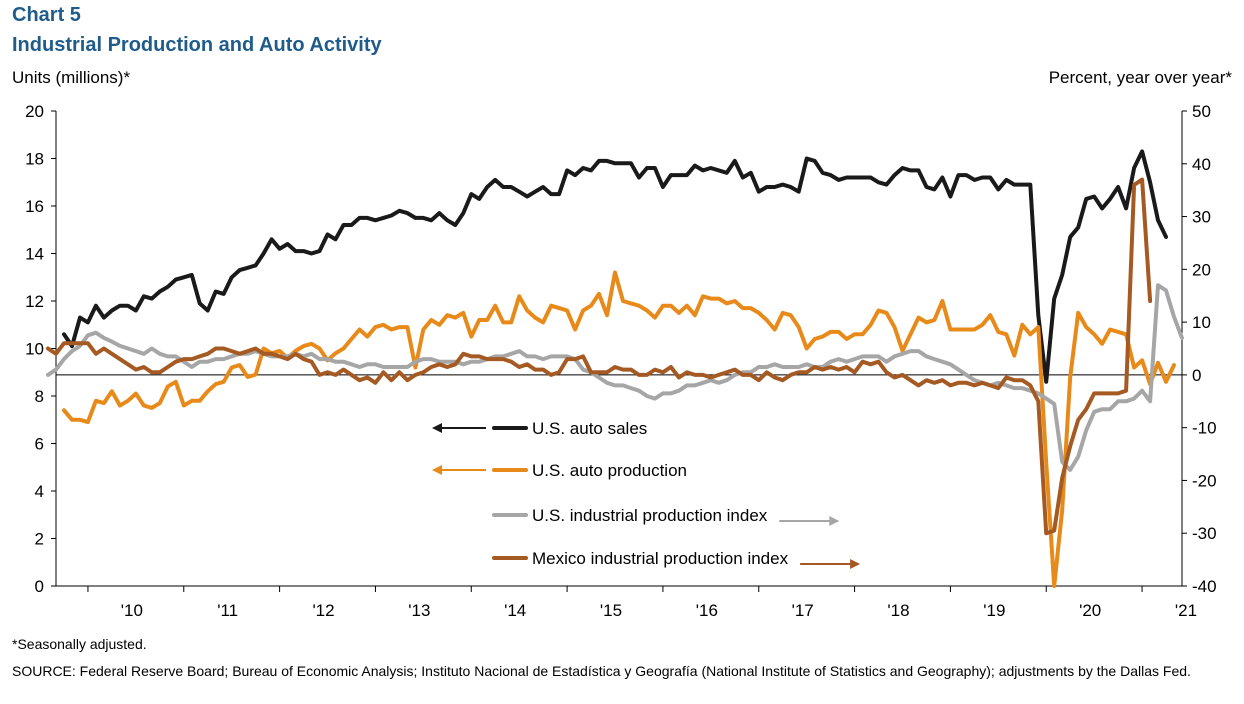 The image size is (1244, 704). I want to click on x-tick-label: '12, so click(323, 610).